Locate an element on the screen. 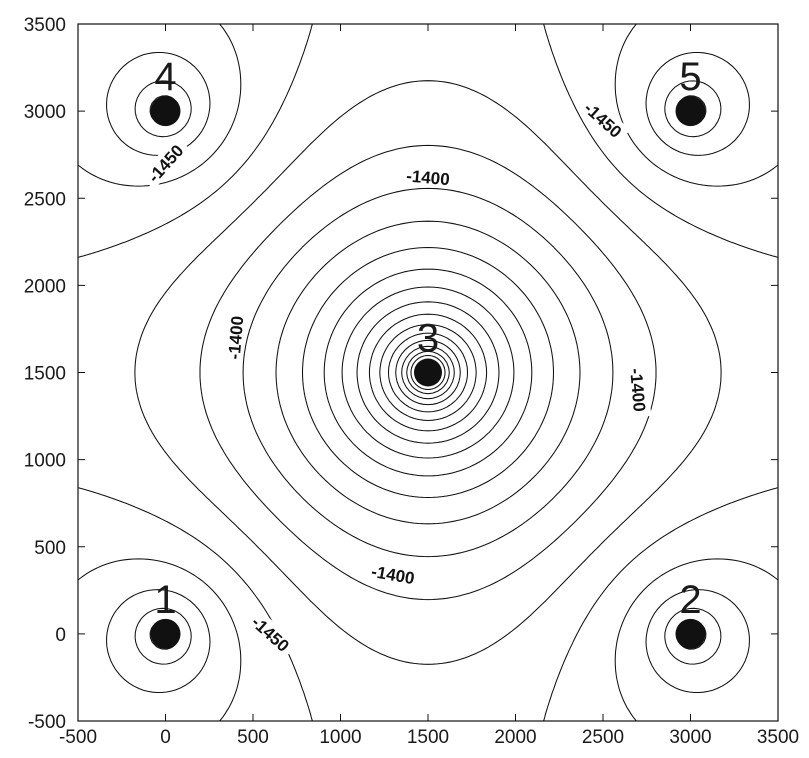  well-label: 2 is located at coordinates (690, 600).